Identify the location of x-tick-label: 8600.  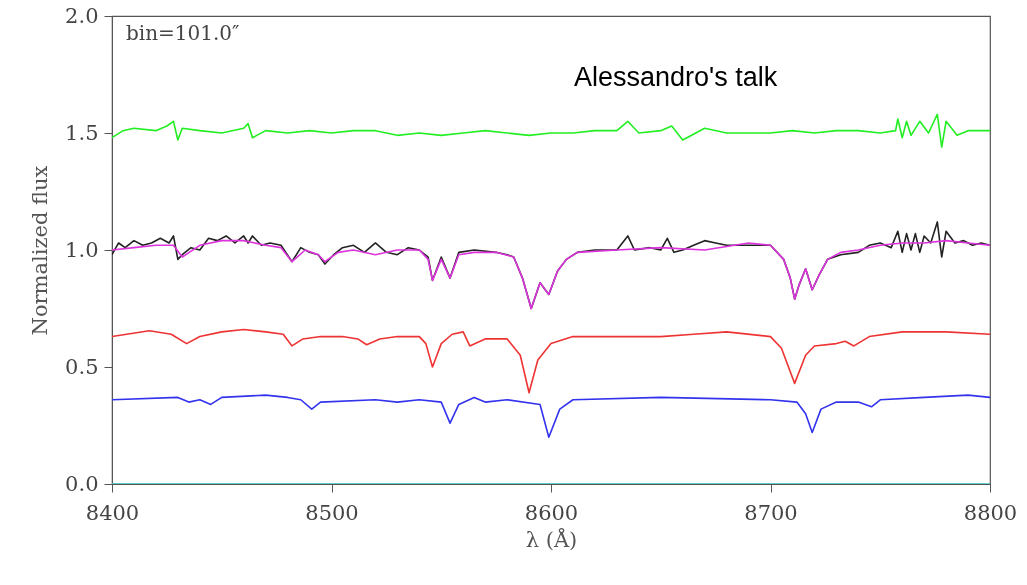
(551, 512).